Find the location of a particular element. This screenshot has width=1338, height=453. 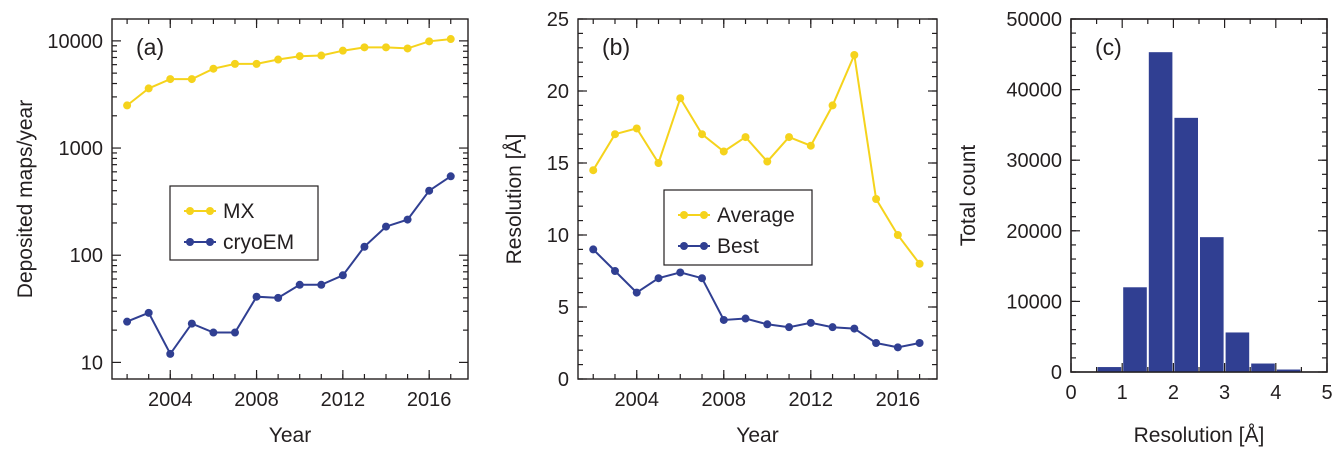

y-axis-title: Deposited maps/year is located at coordinates (25, 199).